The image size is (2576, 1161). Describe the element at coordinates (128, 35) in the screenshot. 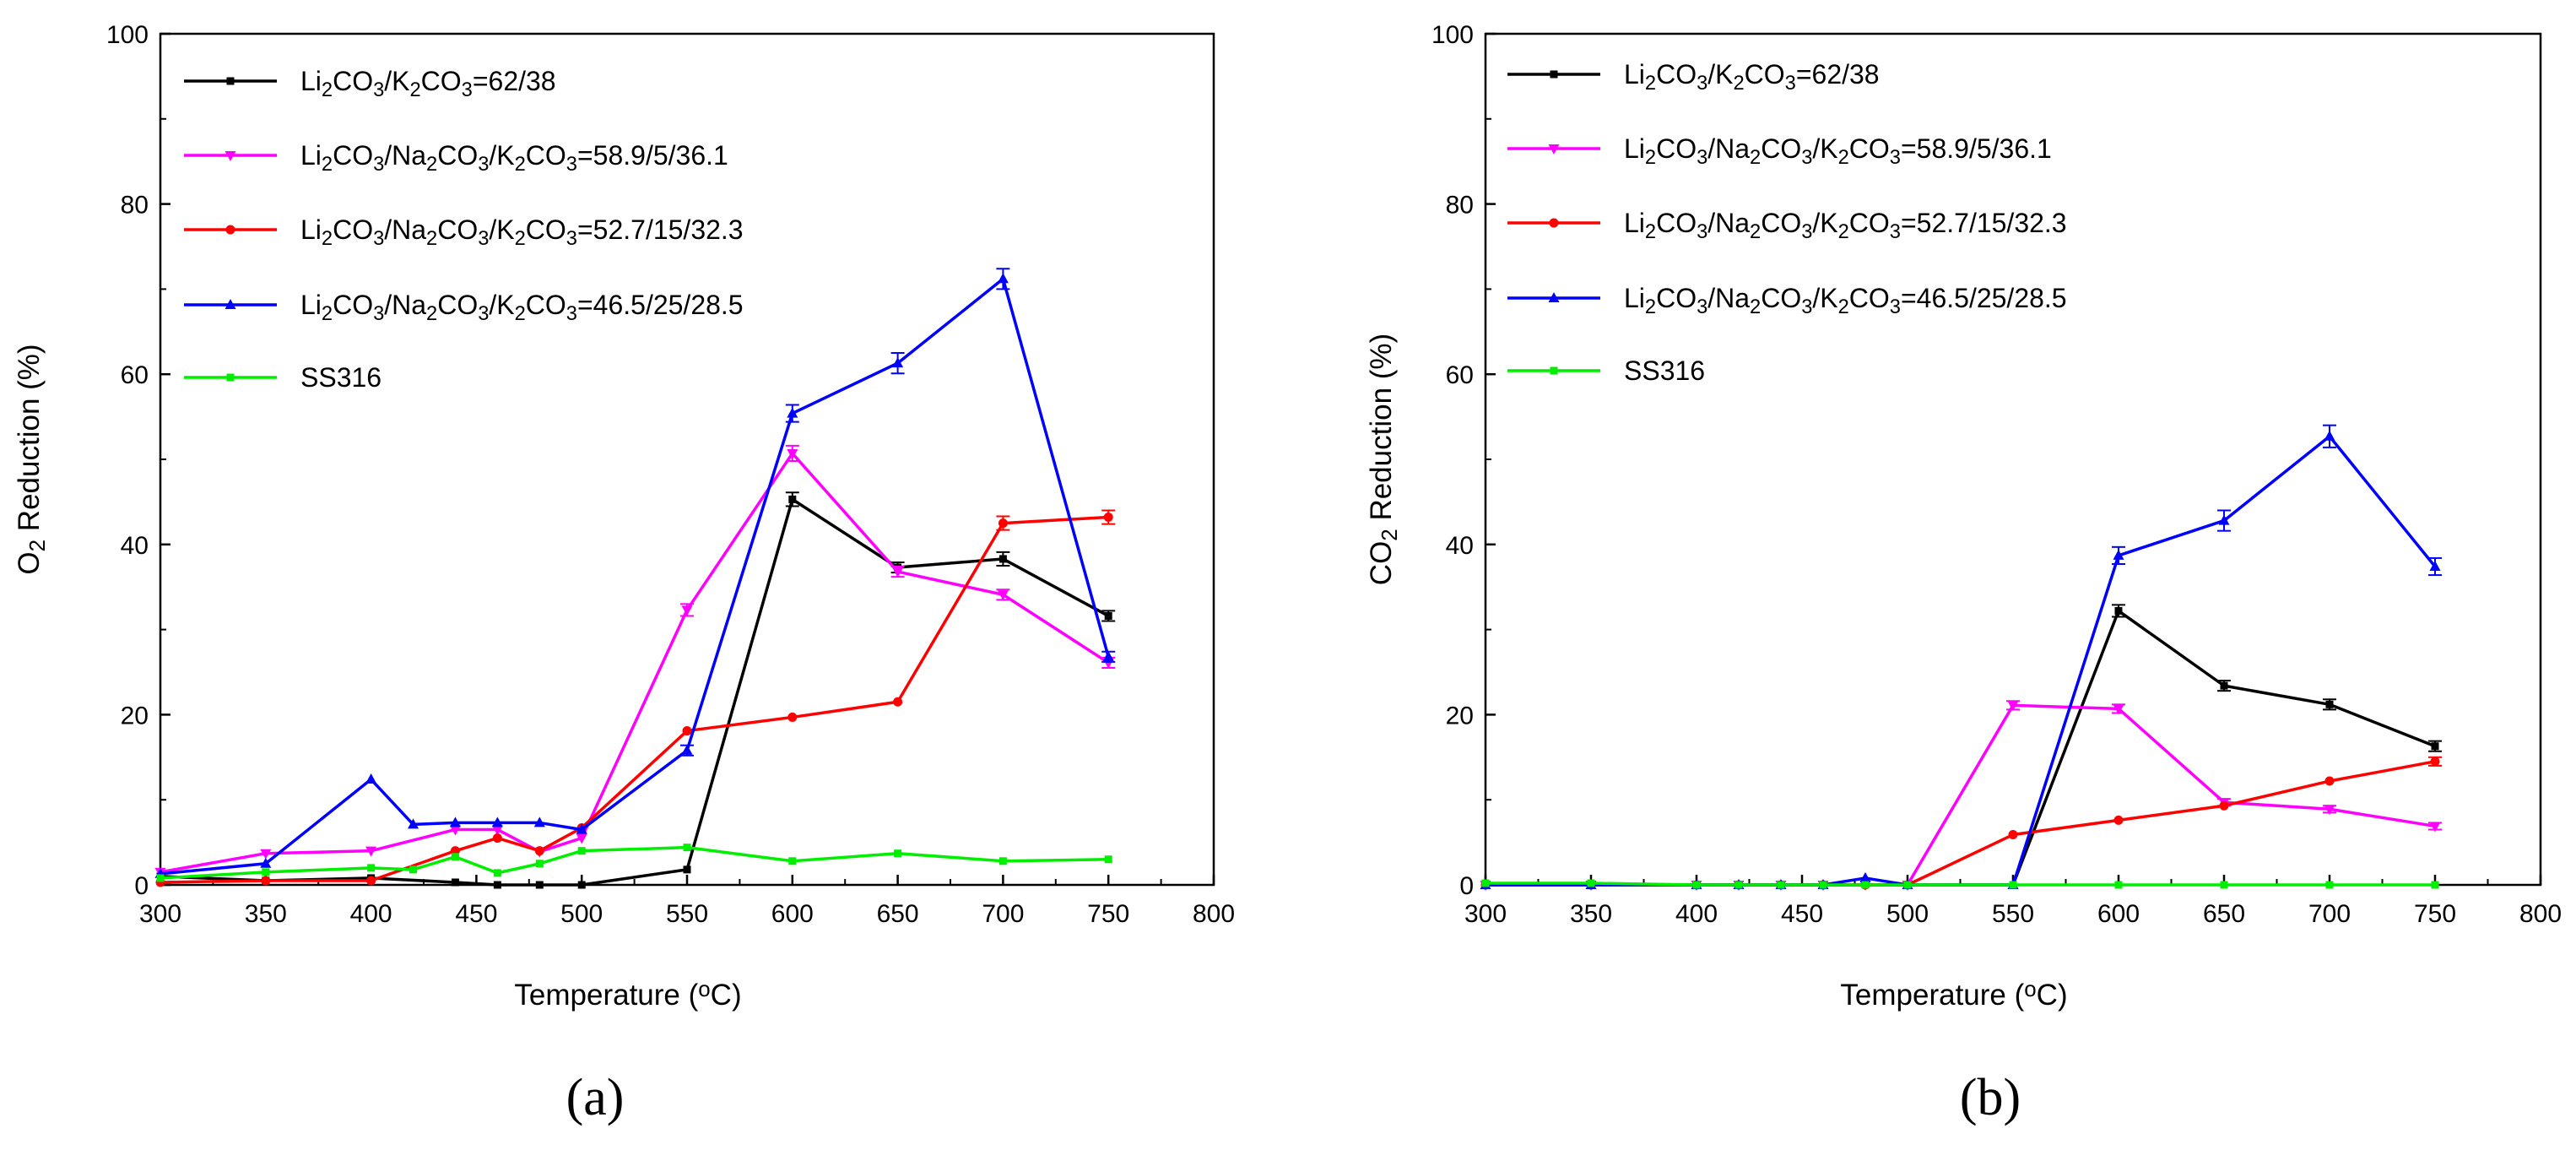

I see `y-tick-label: 100` at that location.